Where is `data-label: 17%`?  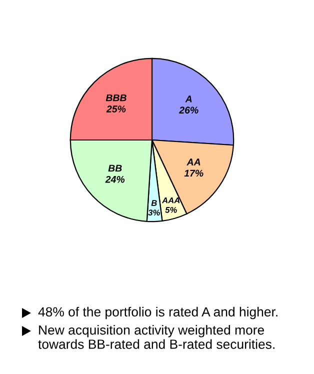
data-label: 17% is located at coordinates (194, 173).